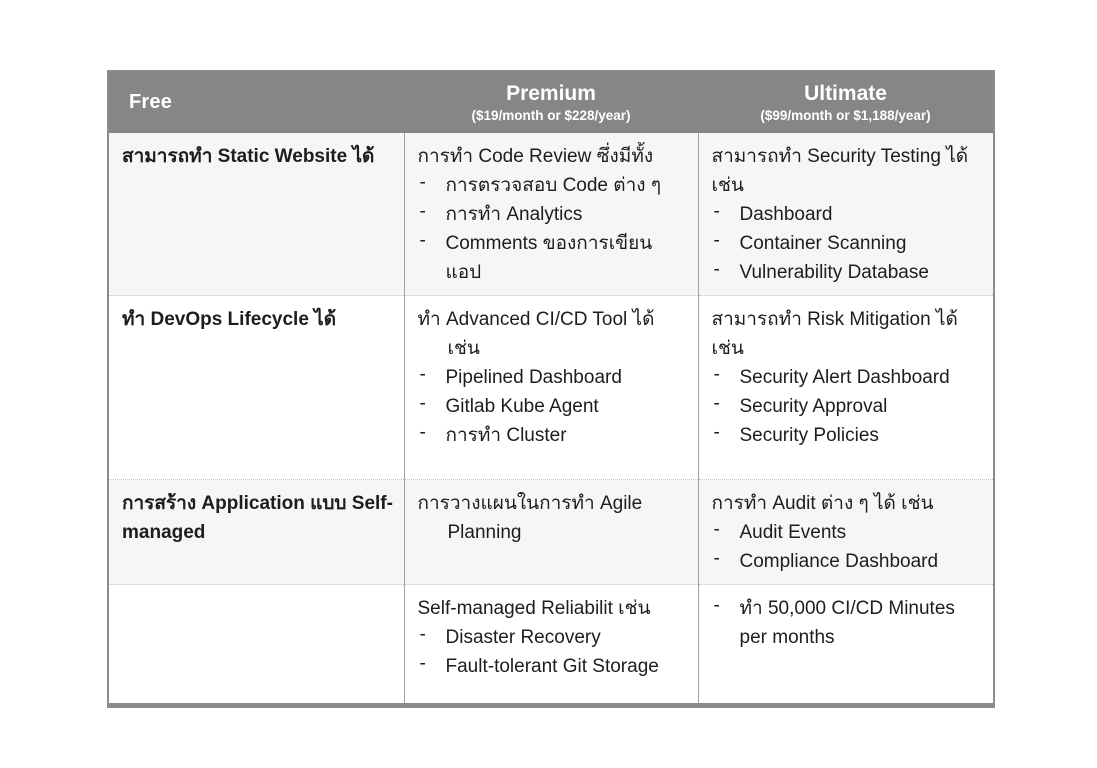  I want to click on bullet-text: Security Policies, so click(809, 435).